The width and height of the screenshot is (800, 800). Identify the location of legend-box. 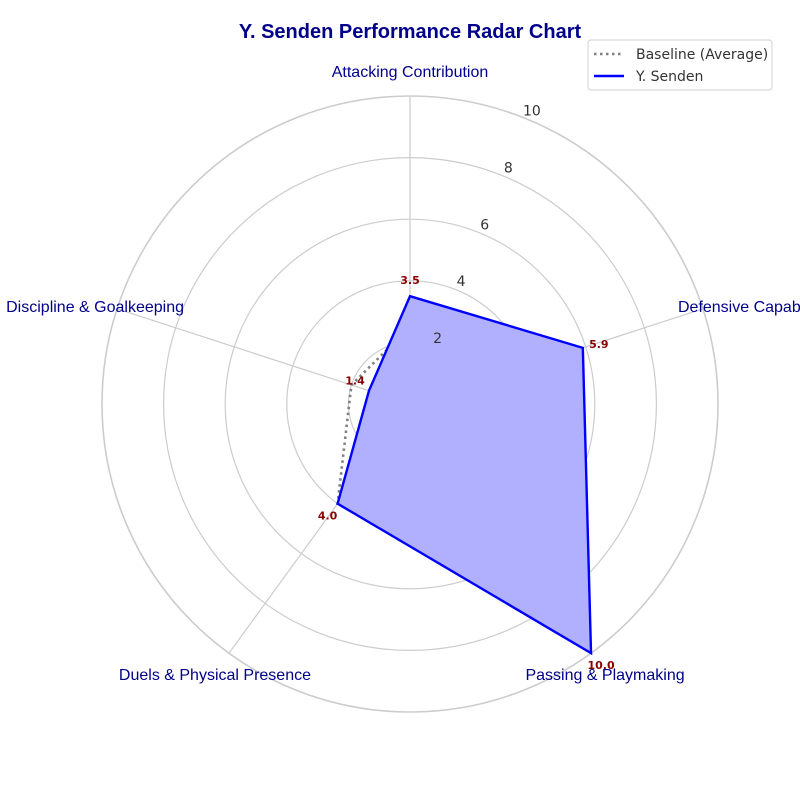
(680, 65).